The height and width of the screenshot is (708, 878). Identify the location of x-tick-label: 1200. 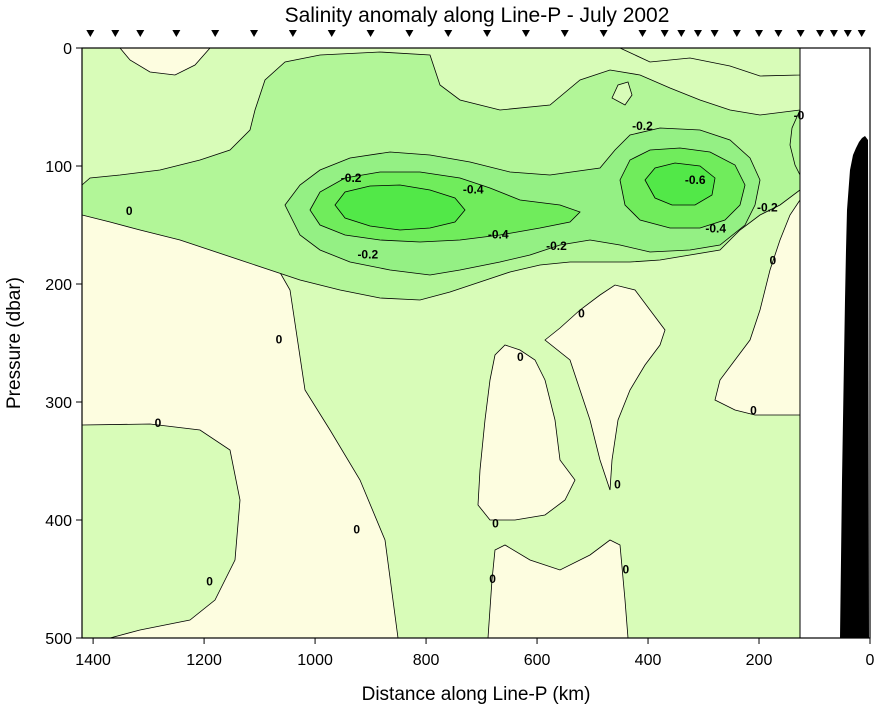
(204, 660).